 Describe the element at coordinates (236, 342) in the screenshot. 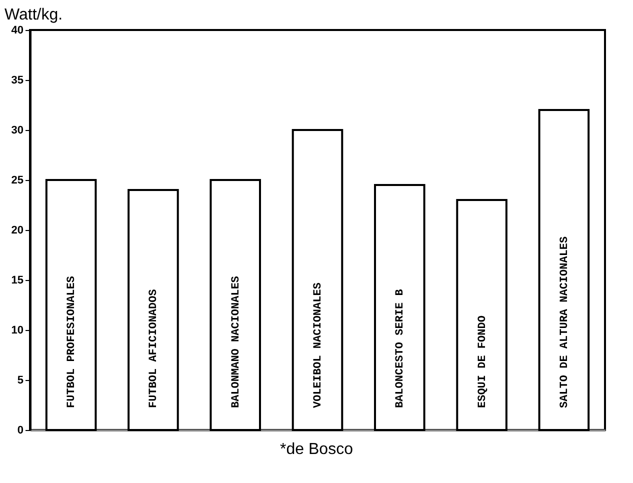

I see `x-tick-label: BALONMANO NACIONALES` at that location.